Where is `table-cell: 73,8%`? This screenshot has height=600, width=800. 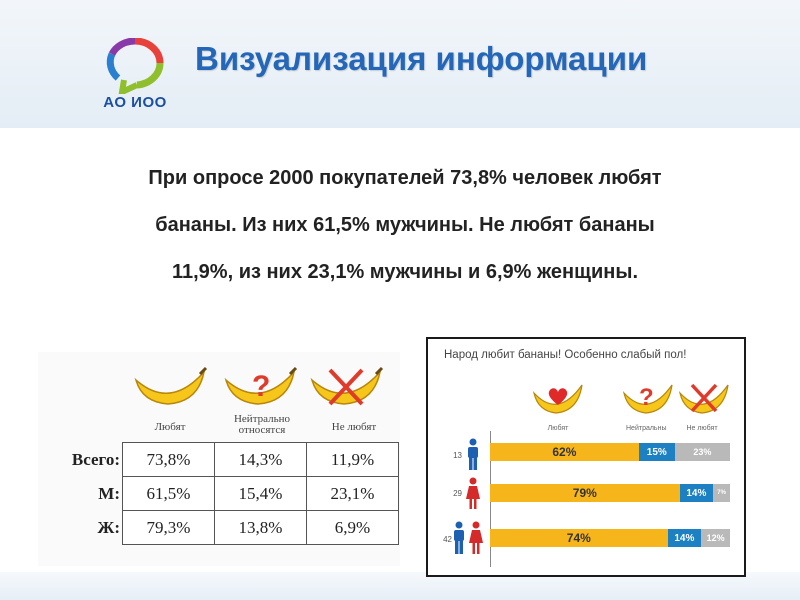 table-cell: 73,8% is located at coordinates (168, 459).